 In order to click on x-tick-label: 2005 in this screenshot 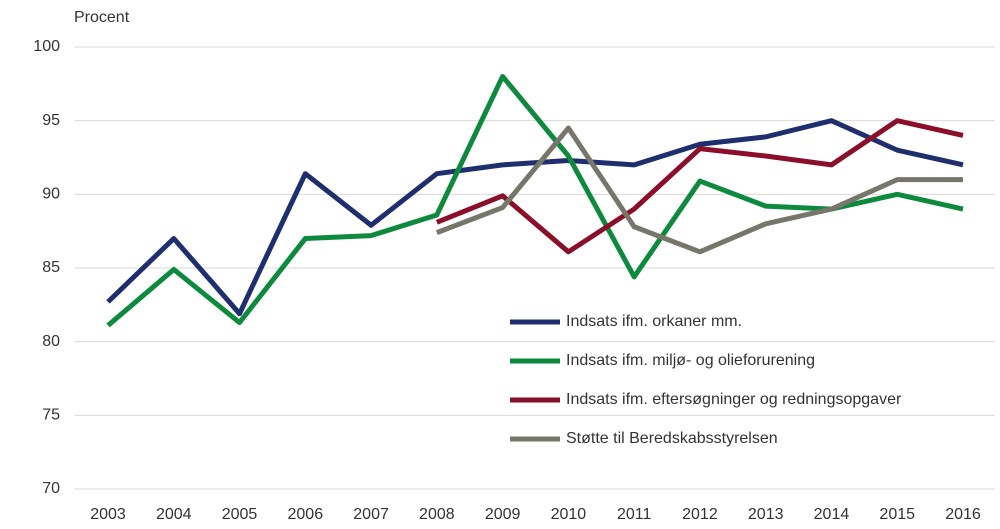, I will do `click(240, 514)`.